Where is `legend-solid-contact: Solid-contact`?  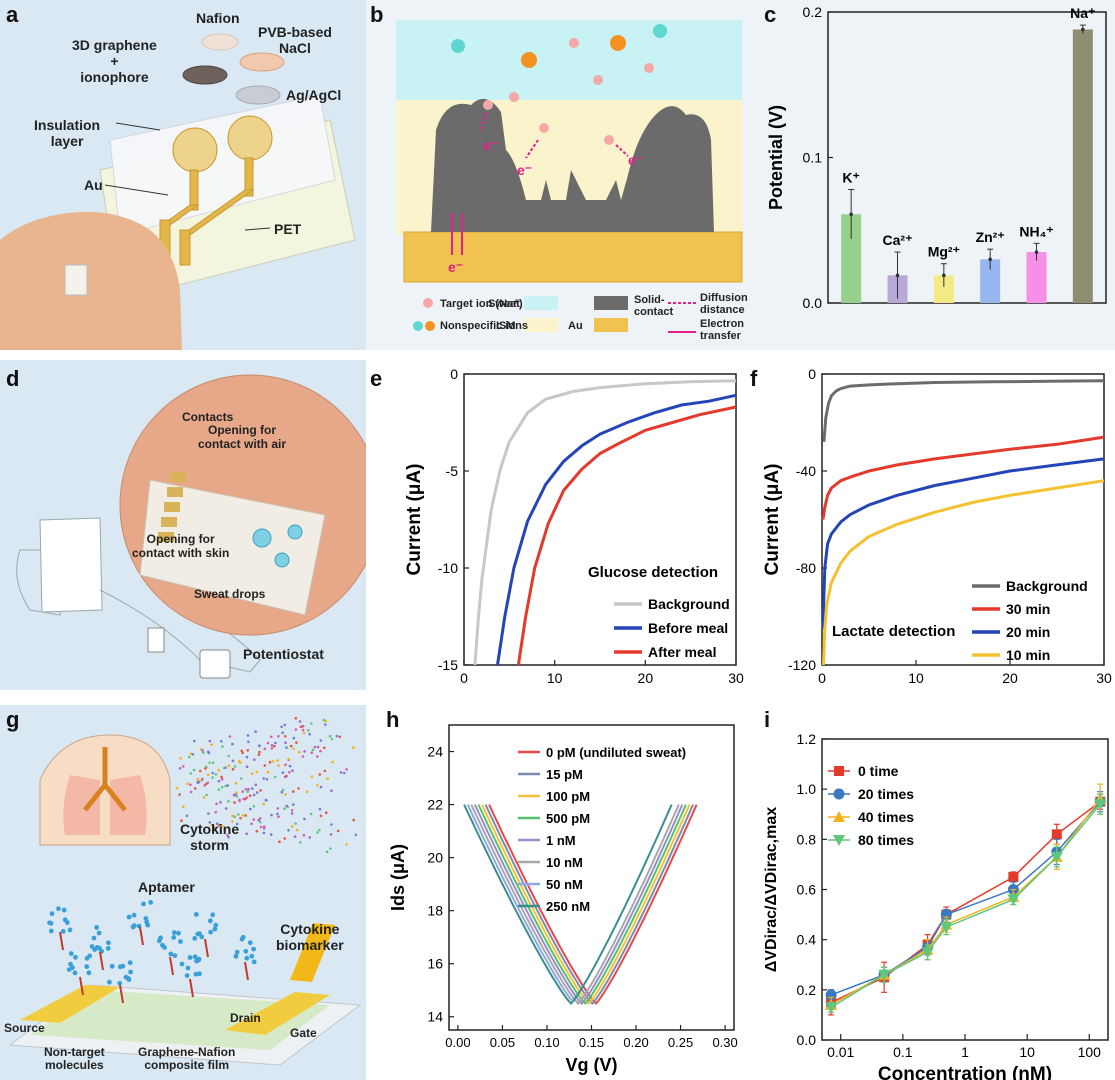 legend-solid-contact: Solid-contact is located at coordinates (653, 306).